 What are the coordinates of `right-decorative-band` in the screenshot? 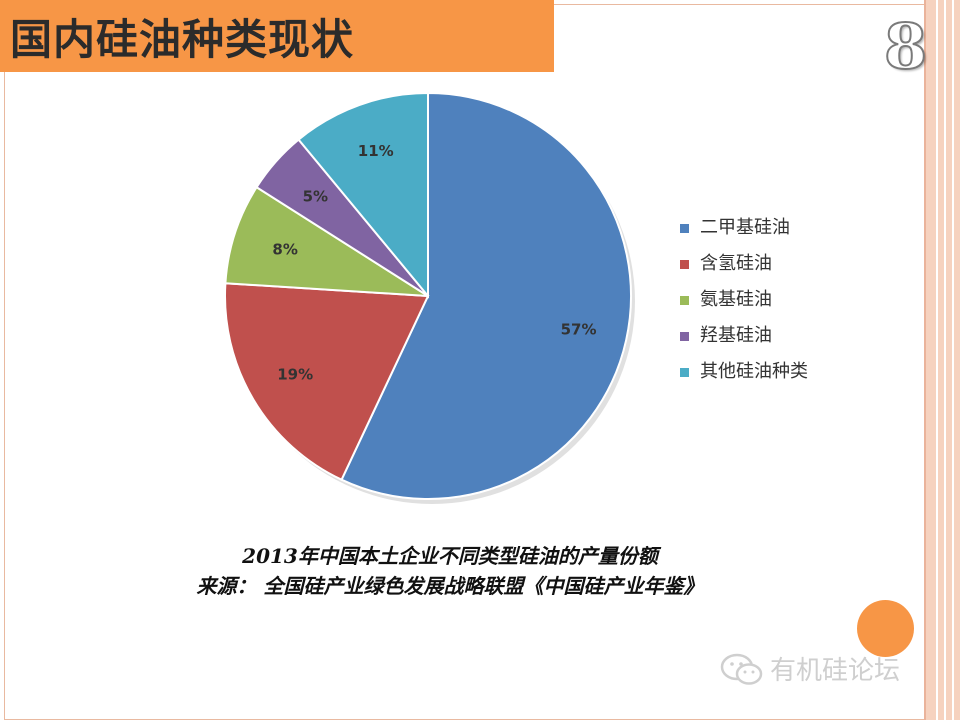 It's located at (942, 360).